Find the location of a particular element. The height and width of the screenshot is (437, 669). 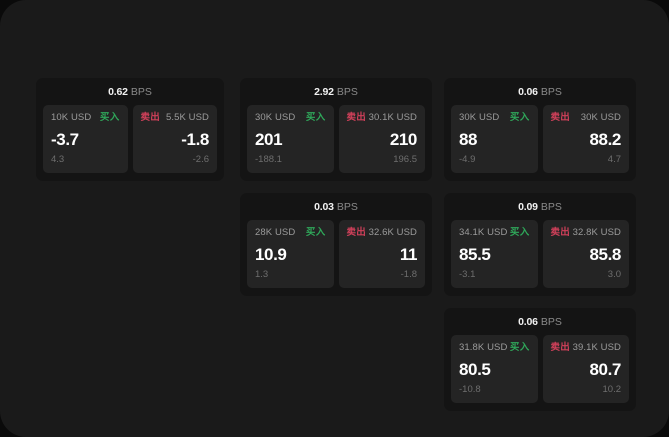

bps-value: 2.92 is located at coordinates (324, 92).